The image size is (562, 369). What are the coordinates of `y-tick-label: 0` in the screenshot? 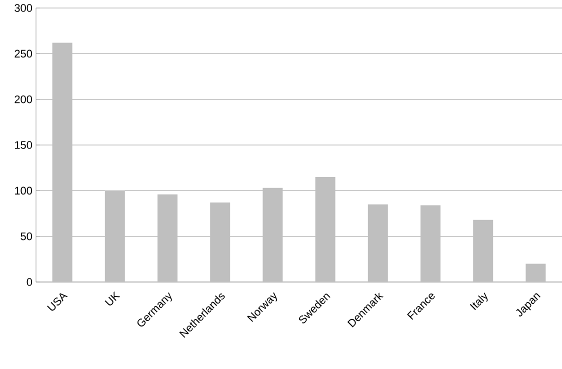 It's located at (29, 282).